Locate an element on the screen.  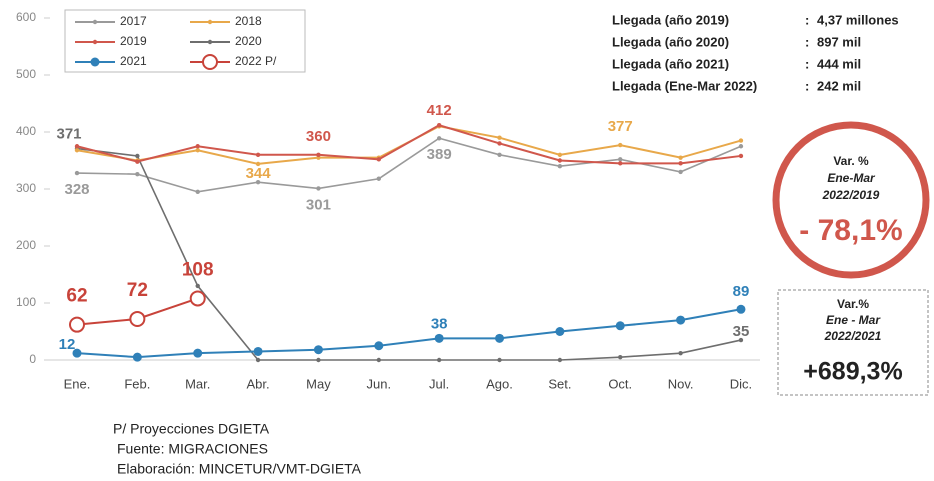
x-tick-label: Abr. is located at coordinates (258, 383).